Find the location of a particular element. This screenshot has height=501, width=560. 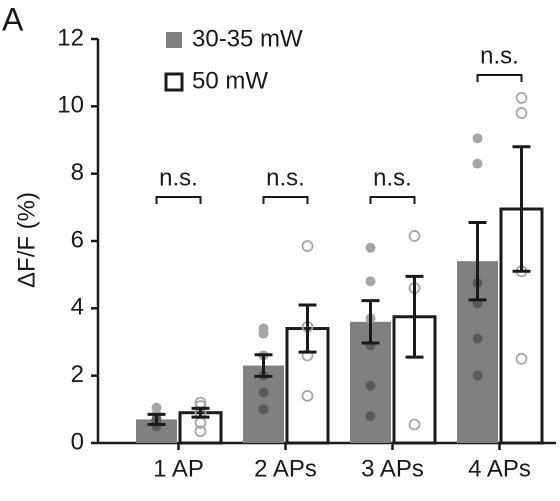

x-tick-label: 4 APs is located at coordinates (499, 468).